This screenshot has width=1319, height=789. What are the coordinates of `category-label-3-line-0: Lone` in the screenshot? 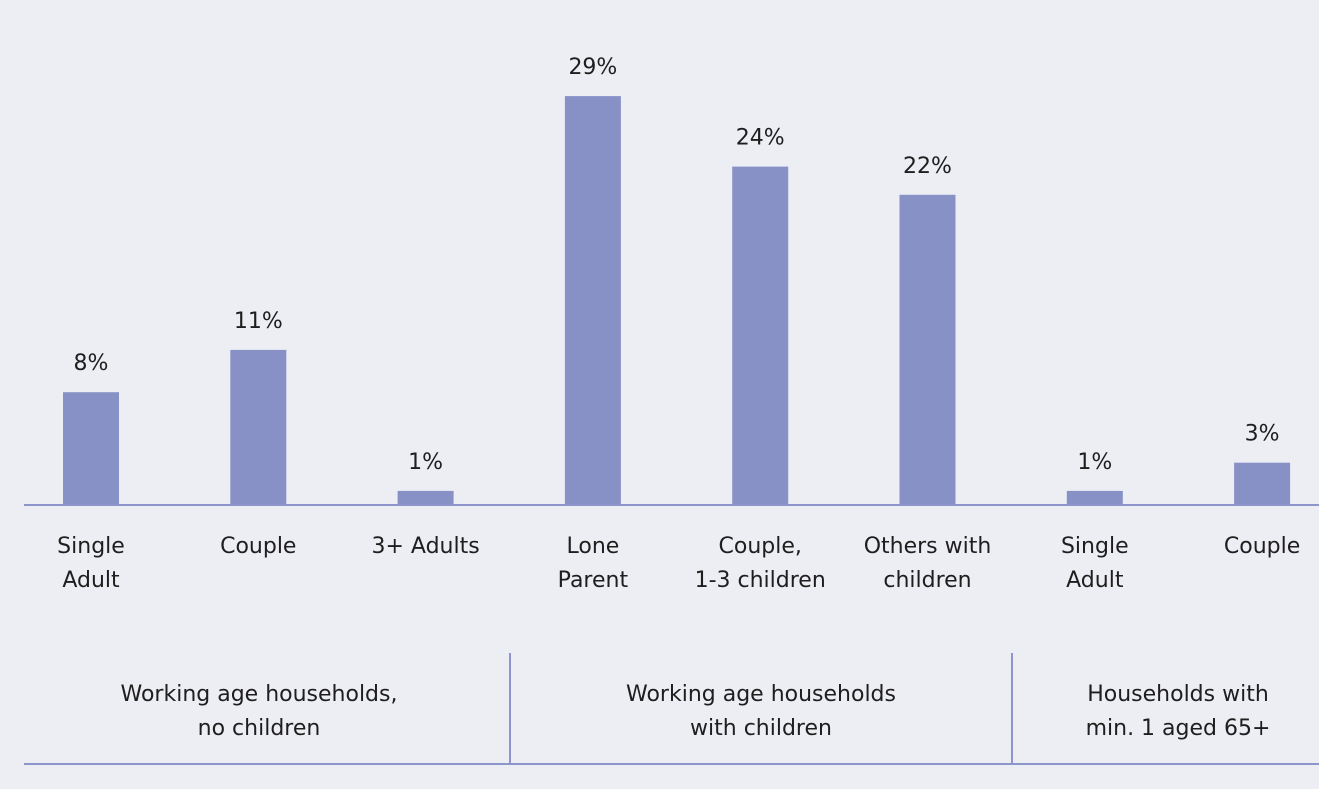 It's located at (592, 546).